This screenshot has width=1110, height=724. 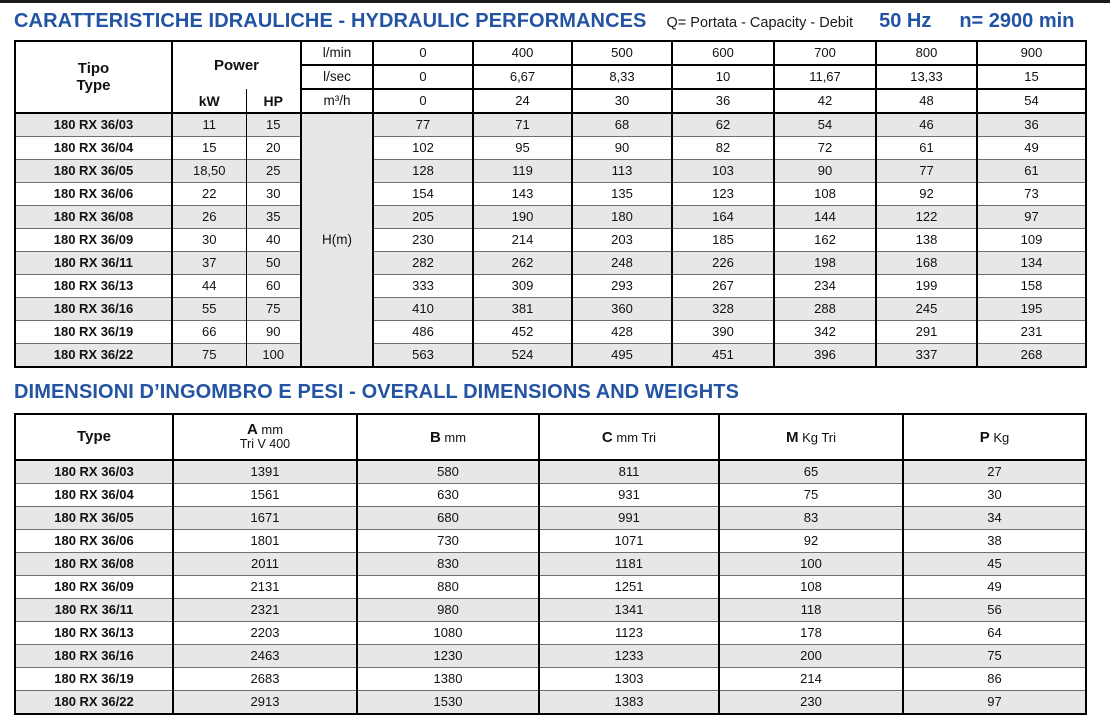 I want to click on head-value-cell: 162, so click(x=824, y=240).